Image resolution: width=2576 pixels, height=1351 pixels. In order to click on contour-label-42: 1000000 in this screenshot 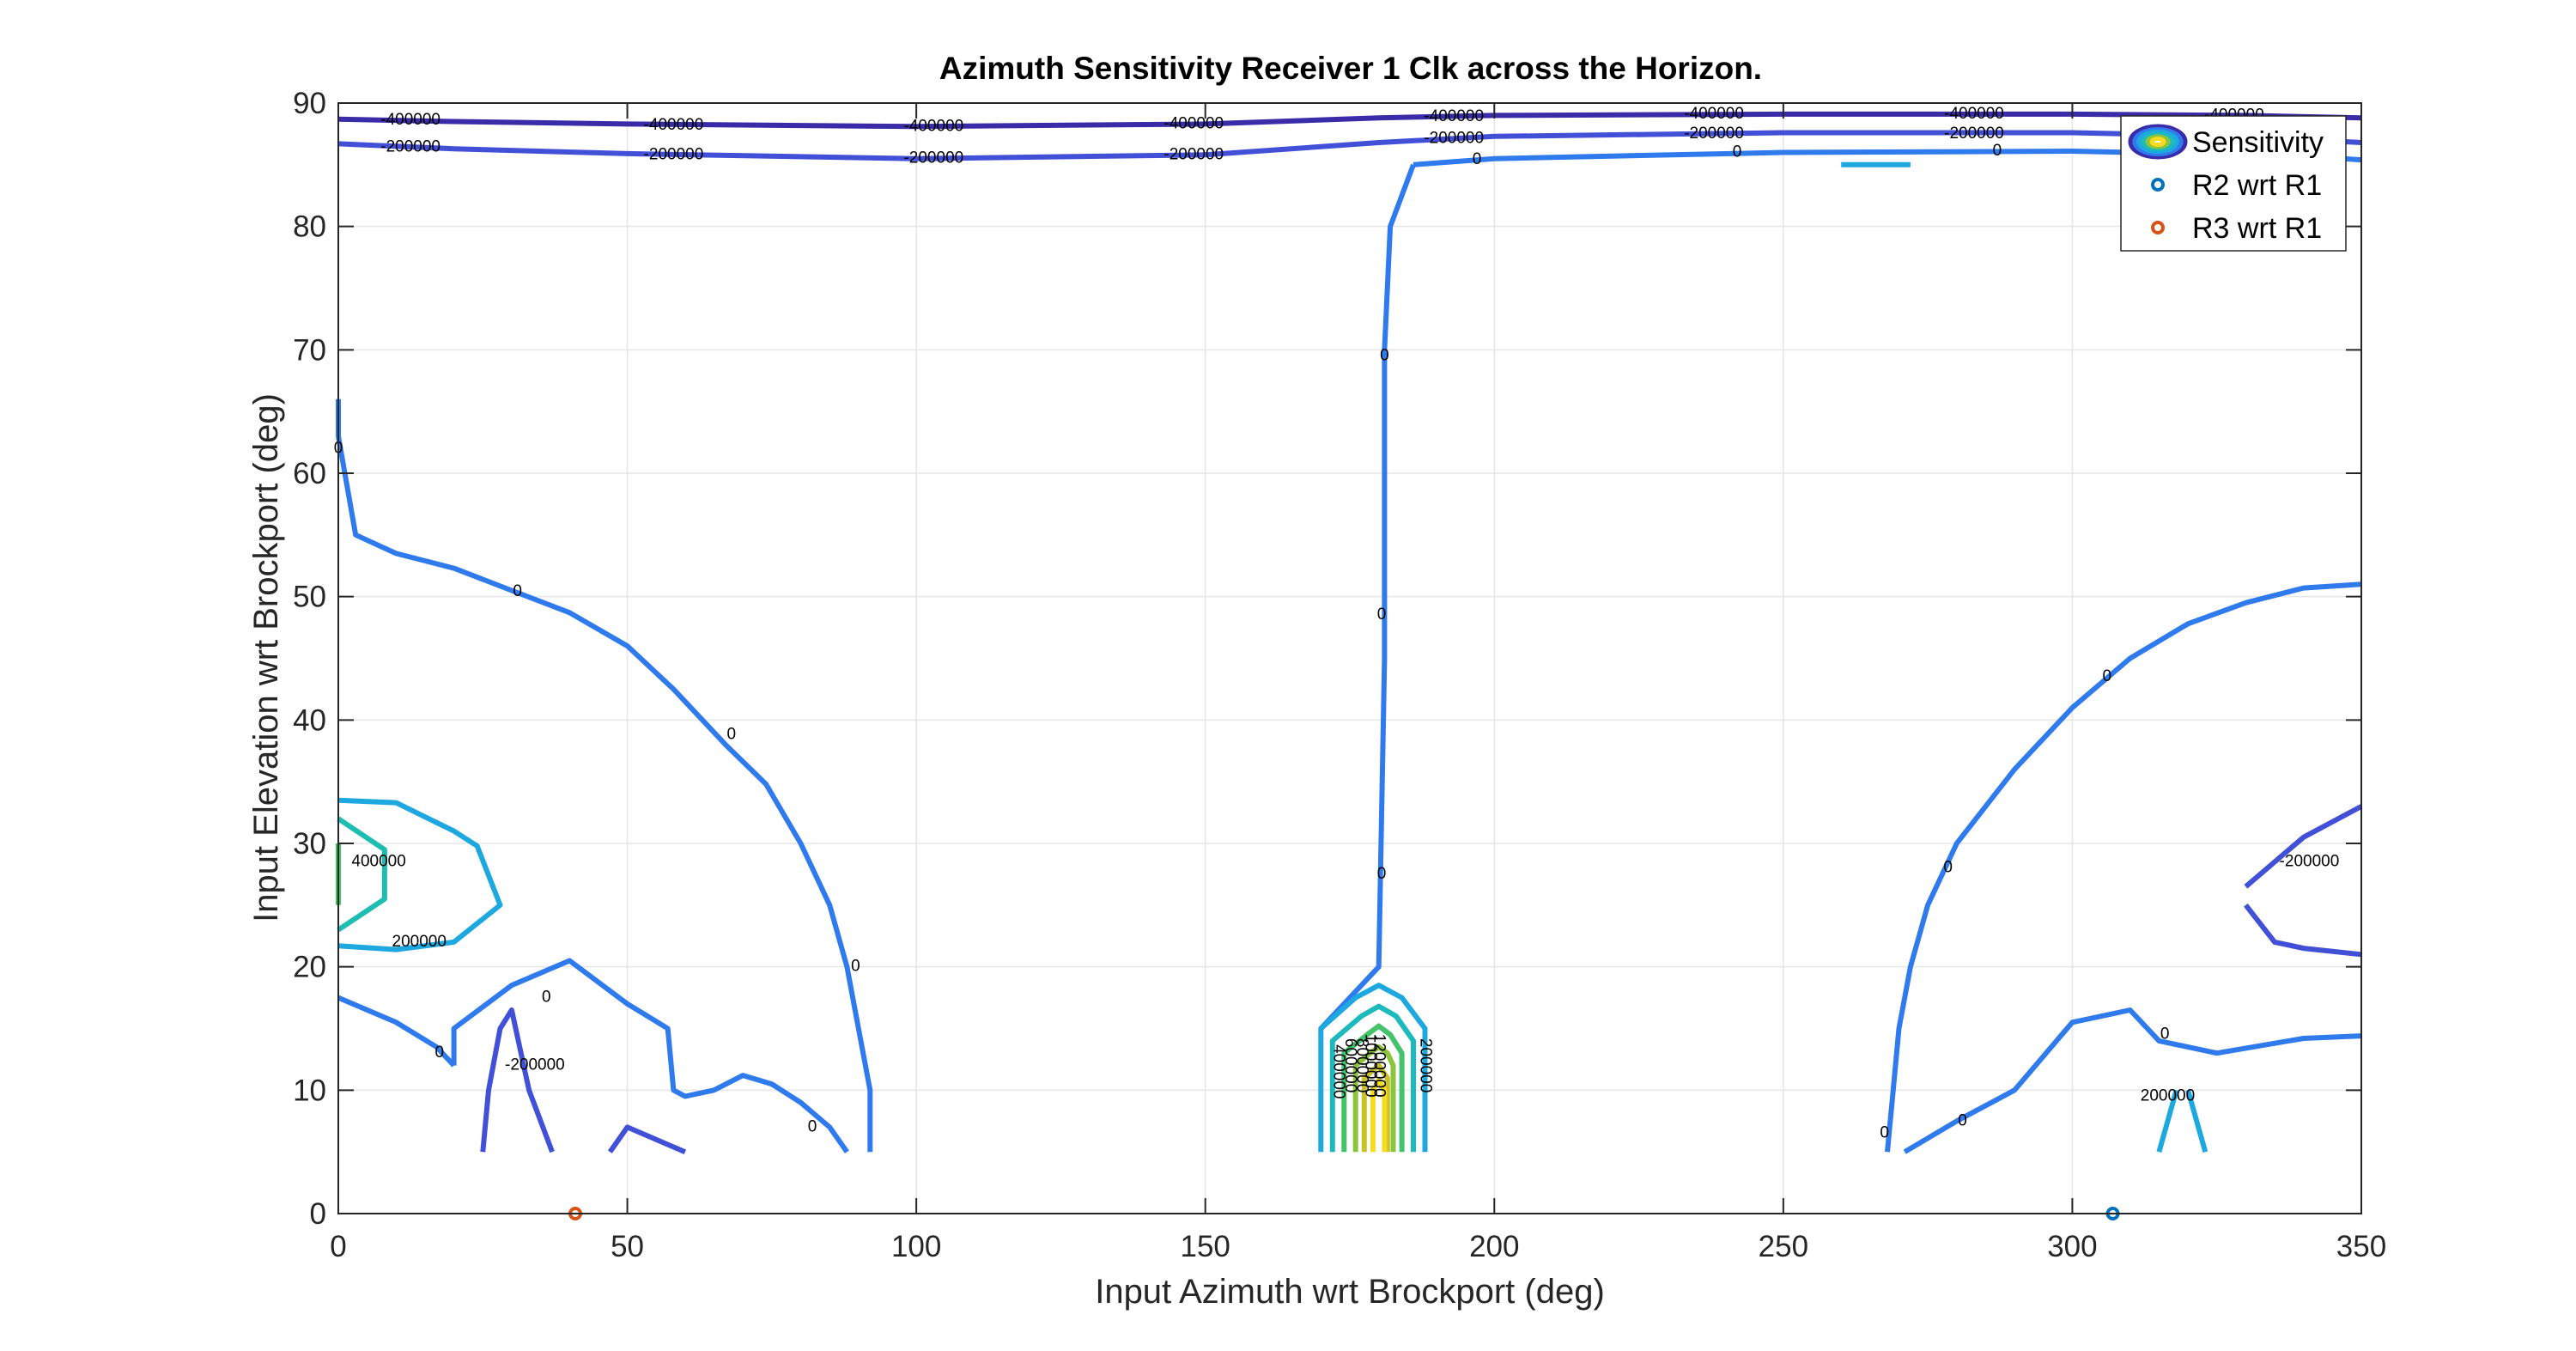, I will do `click(1371, 1066)`.